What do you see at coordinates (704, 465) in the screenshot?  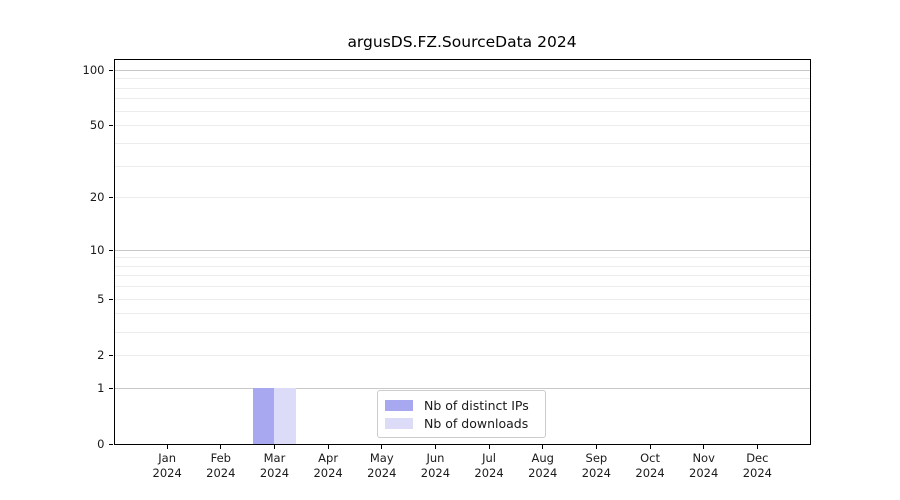 I see `x-tick-label: Nov 2024` at bounding box center [704, 465].